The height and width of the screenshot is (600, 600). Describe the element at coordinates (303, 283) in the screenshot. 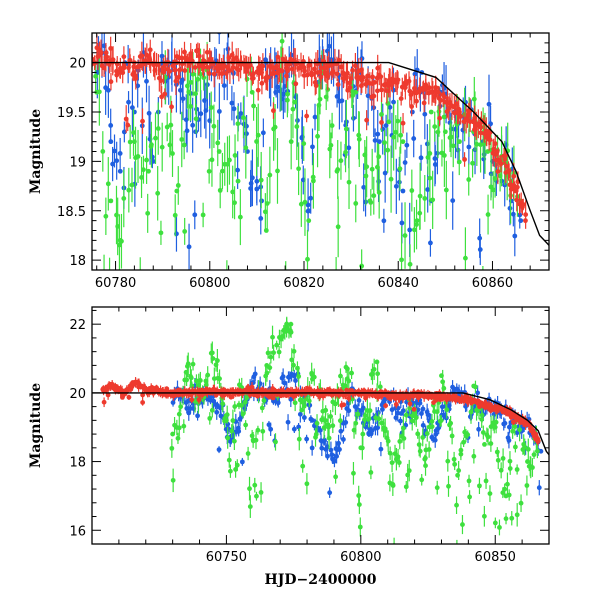

I see `x-tick-label: 60820` at that location.